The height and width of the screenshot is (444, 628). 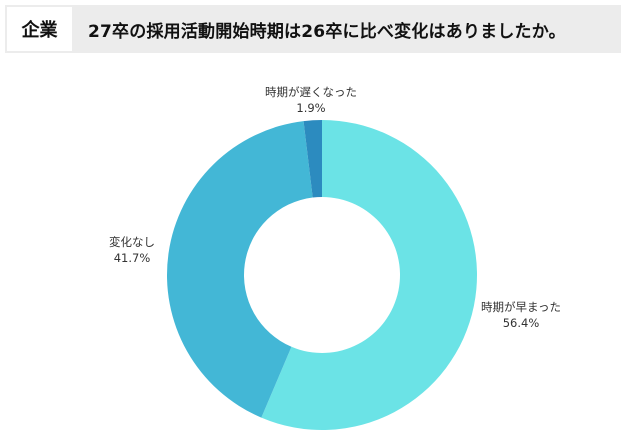 What do you see at coordinates (311, 108) in the screenshot?
I see `slice-label-value: 1.9%` at bounding box center [311, 108].